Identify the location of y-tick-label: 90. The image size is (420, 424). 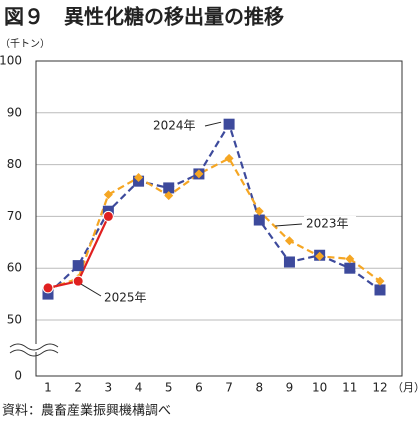
(14, 112).